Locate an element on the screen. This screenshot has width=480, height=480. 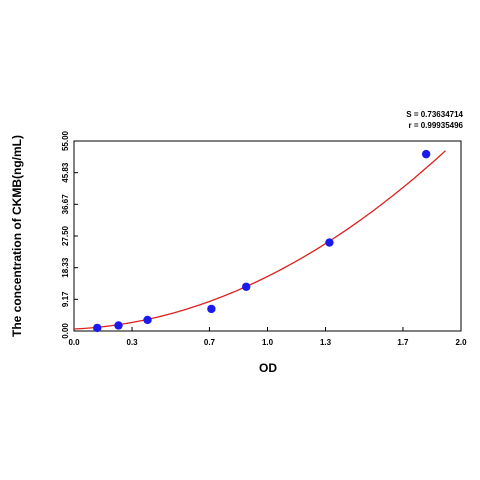
y-tick-label: 45.83 is located at coordinates (65, 172).